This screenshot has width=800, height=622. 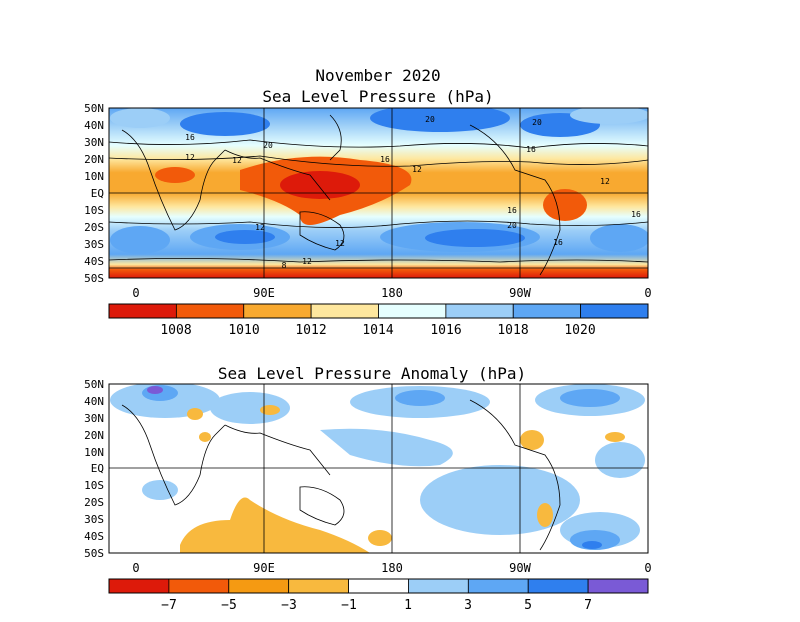 What do you see at coordinates (377, 75) in the screenshot?
I see `figure-title: November 2020` at bounding box center [377, 75].